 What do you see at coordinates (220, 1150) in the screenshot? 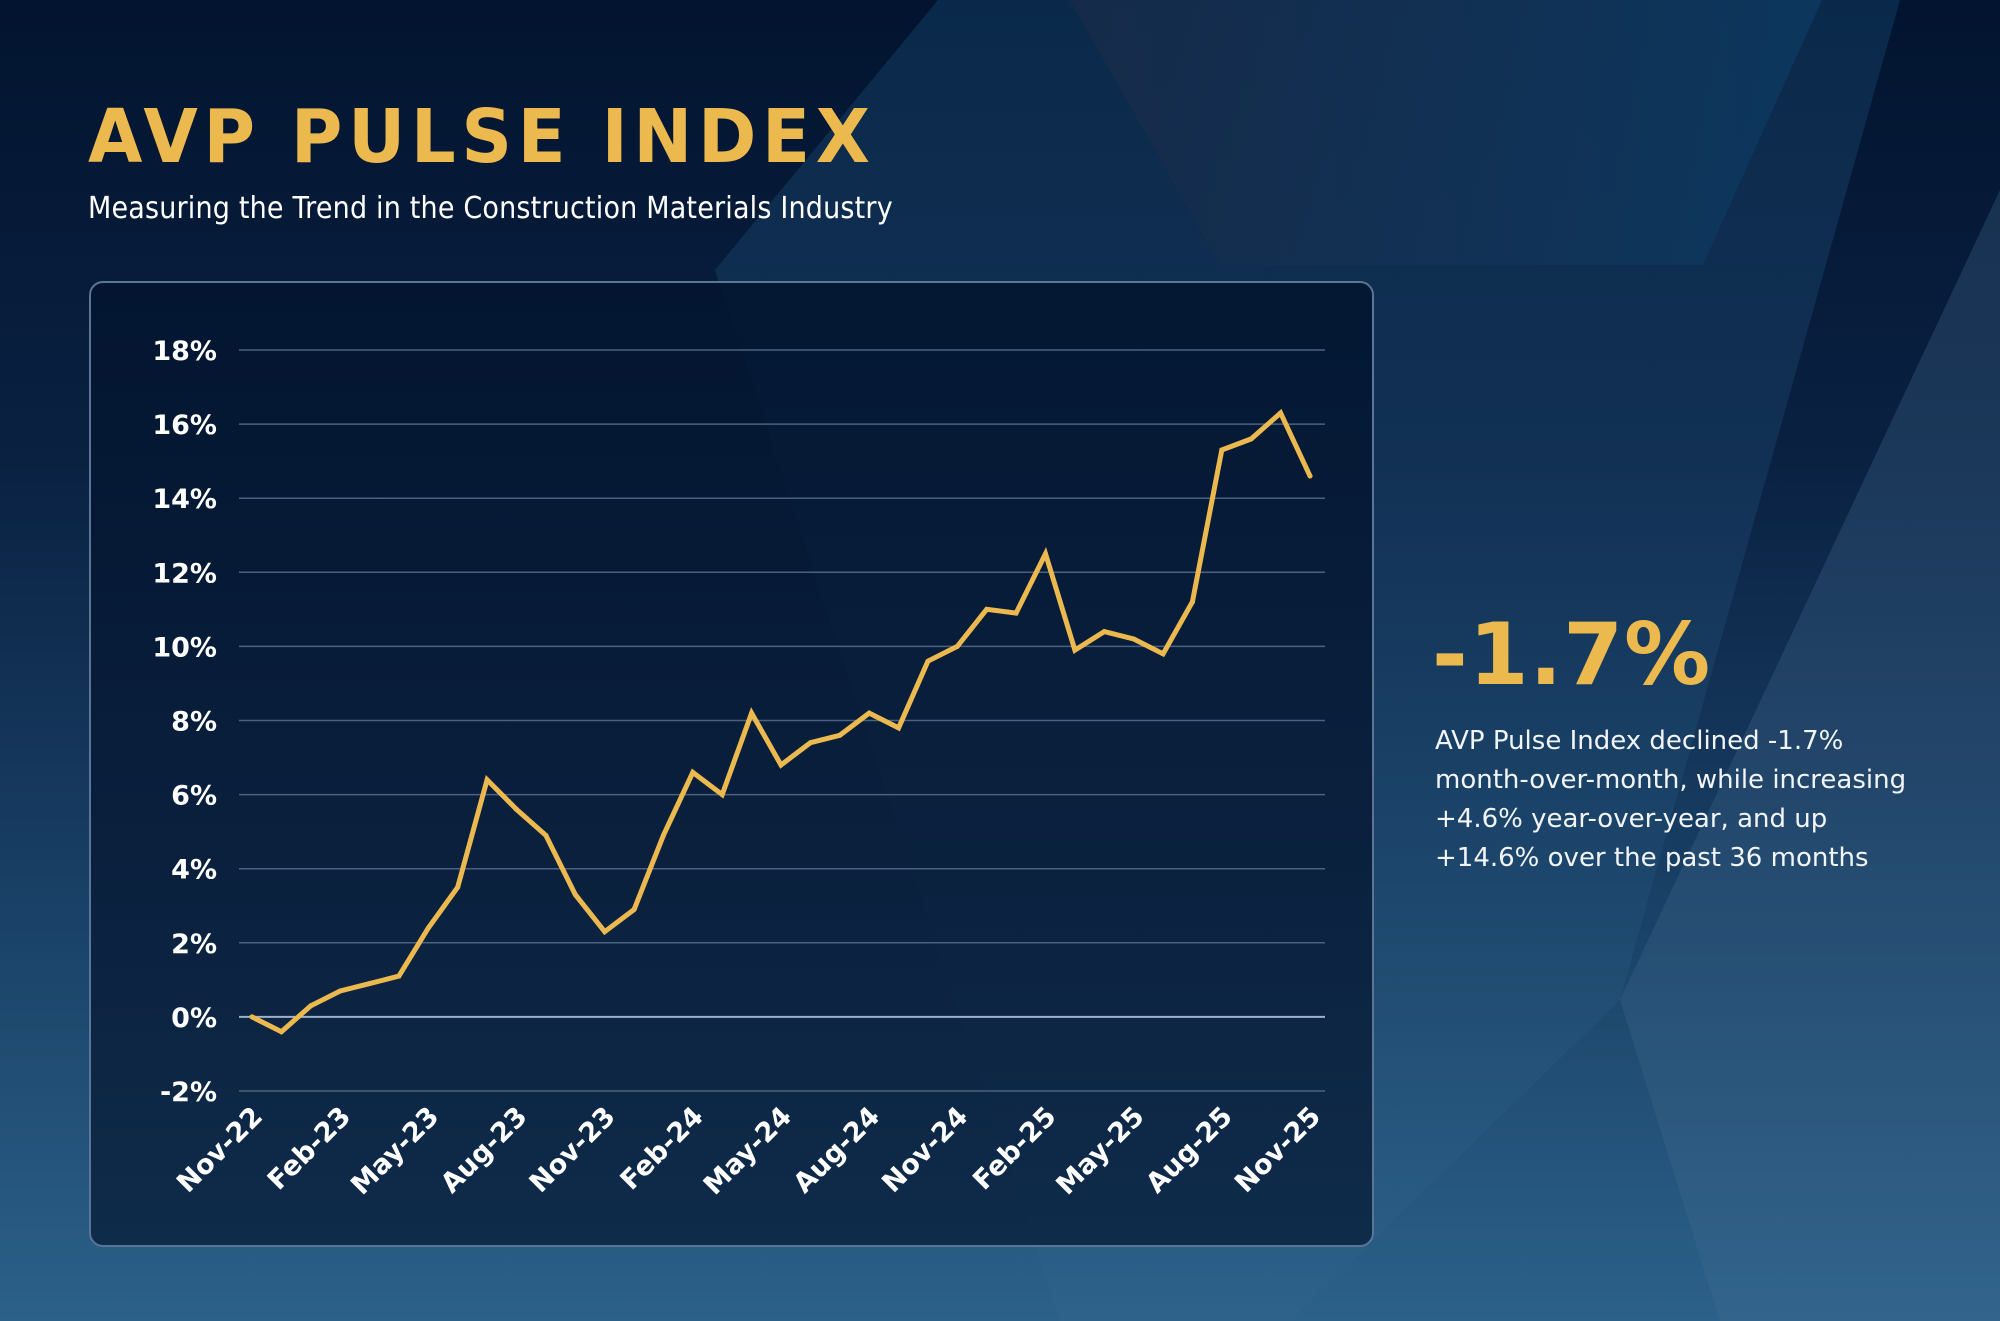
I see `x-tick-label: Nov-22` at bounding box center [220, 1150].